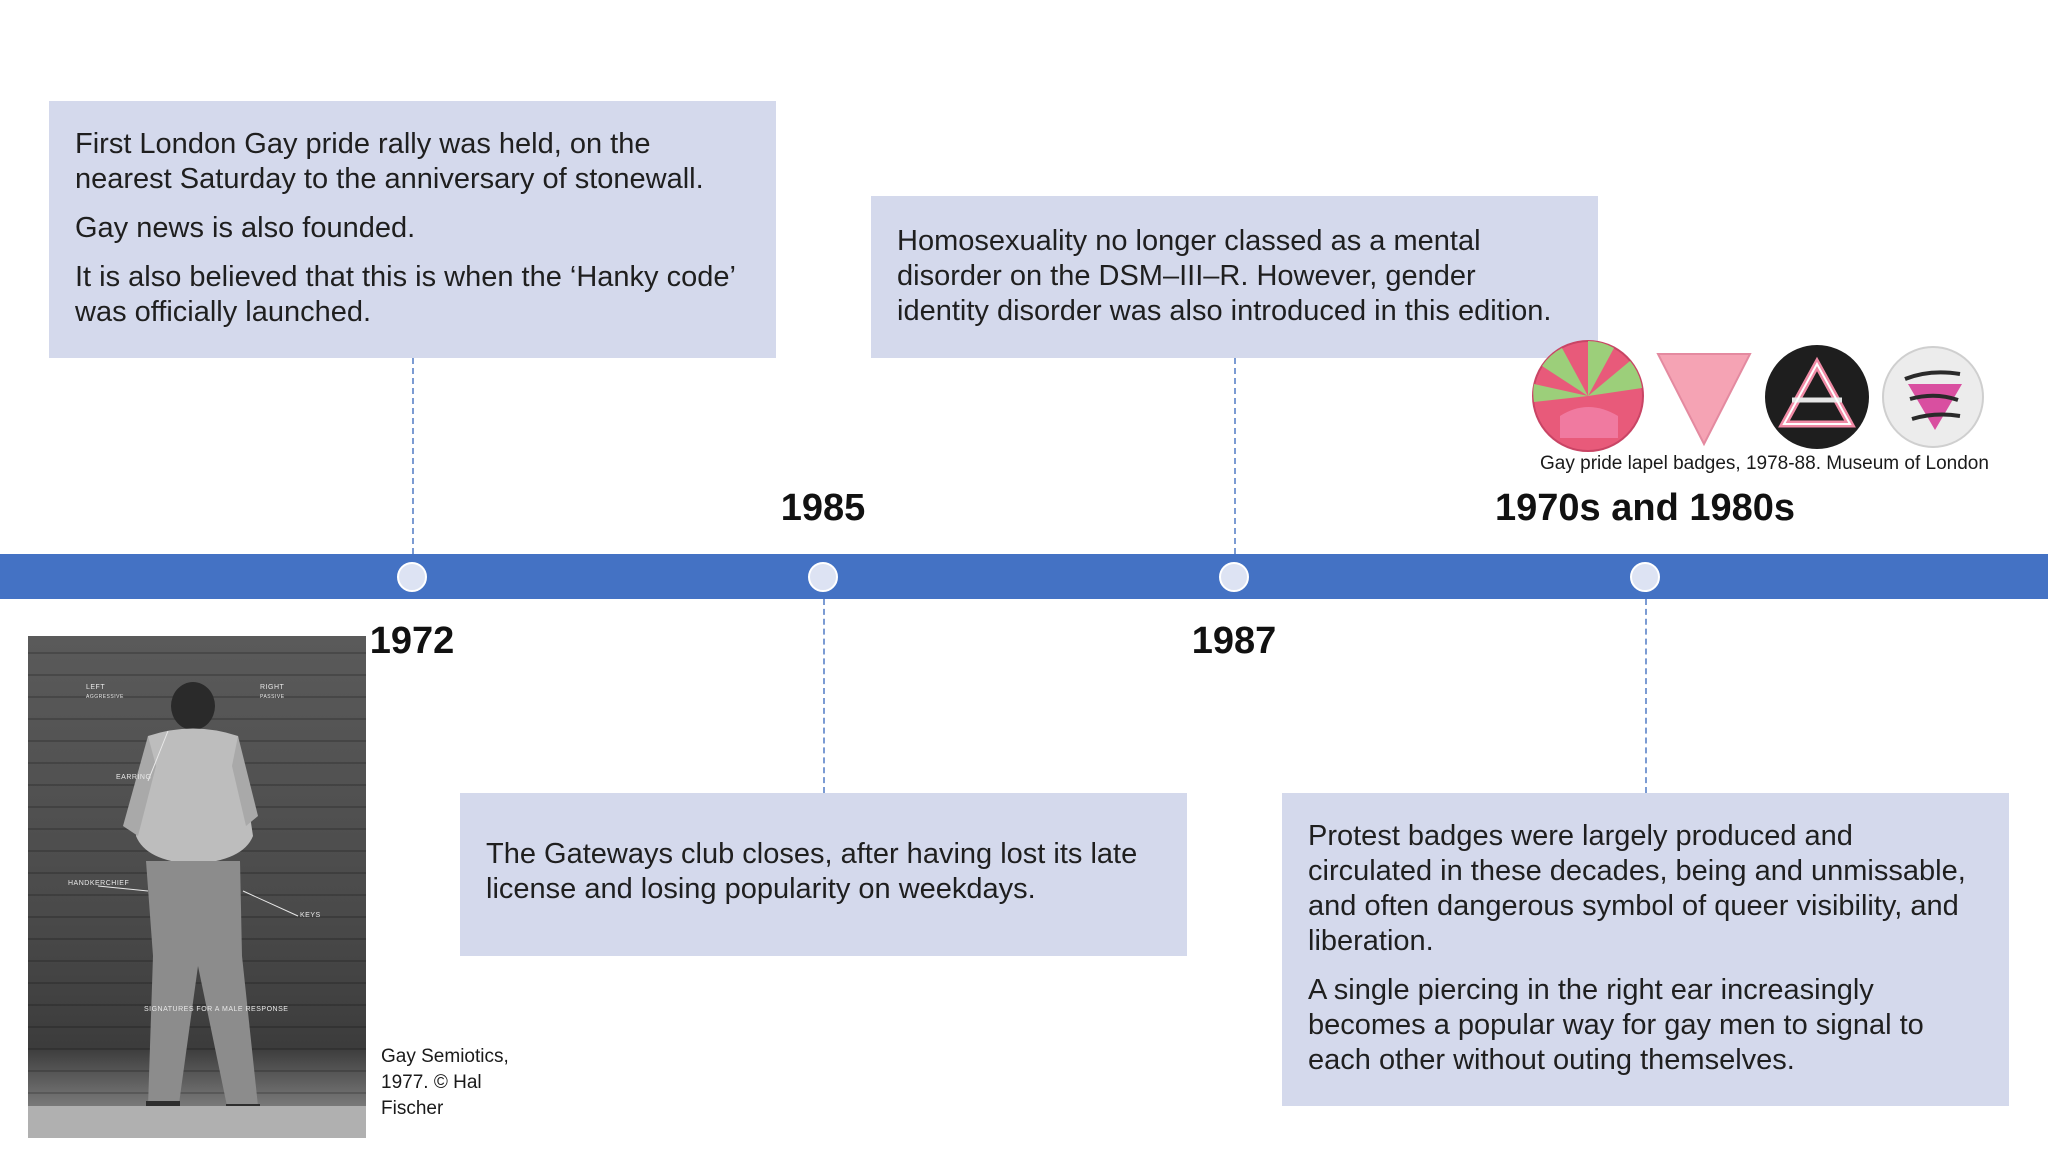 Image resolution: width=2048 pixels, height=1152 pixels. Describe the element at coordinates (272, 687) in the screenshot. I see `photo-label-right: RIGHT` at that location.